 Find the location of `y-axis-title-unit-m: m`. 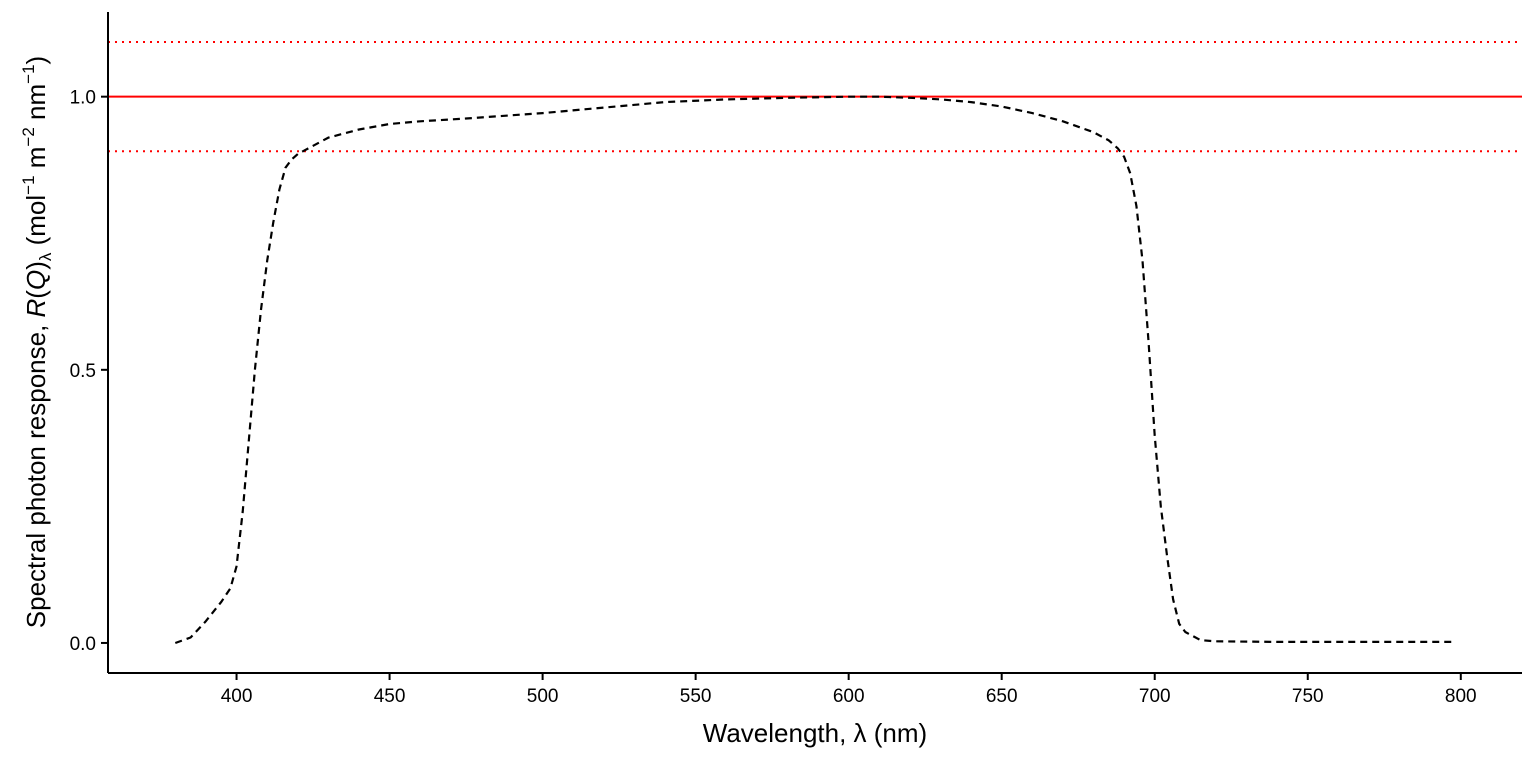

y-axis-title-unit-m: m is located at coordinates (36, 161).